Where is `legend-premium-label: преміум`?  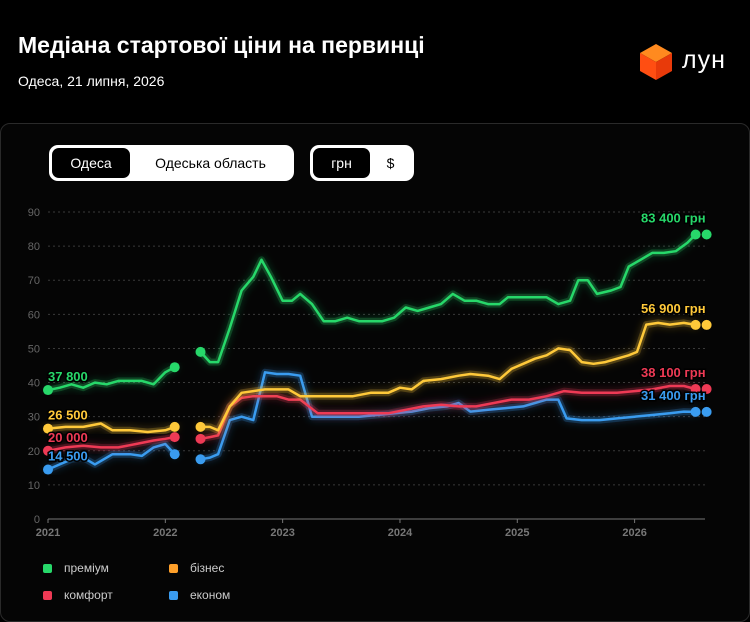
legend-premium-label: преміум is located at coordinates (86, 568).